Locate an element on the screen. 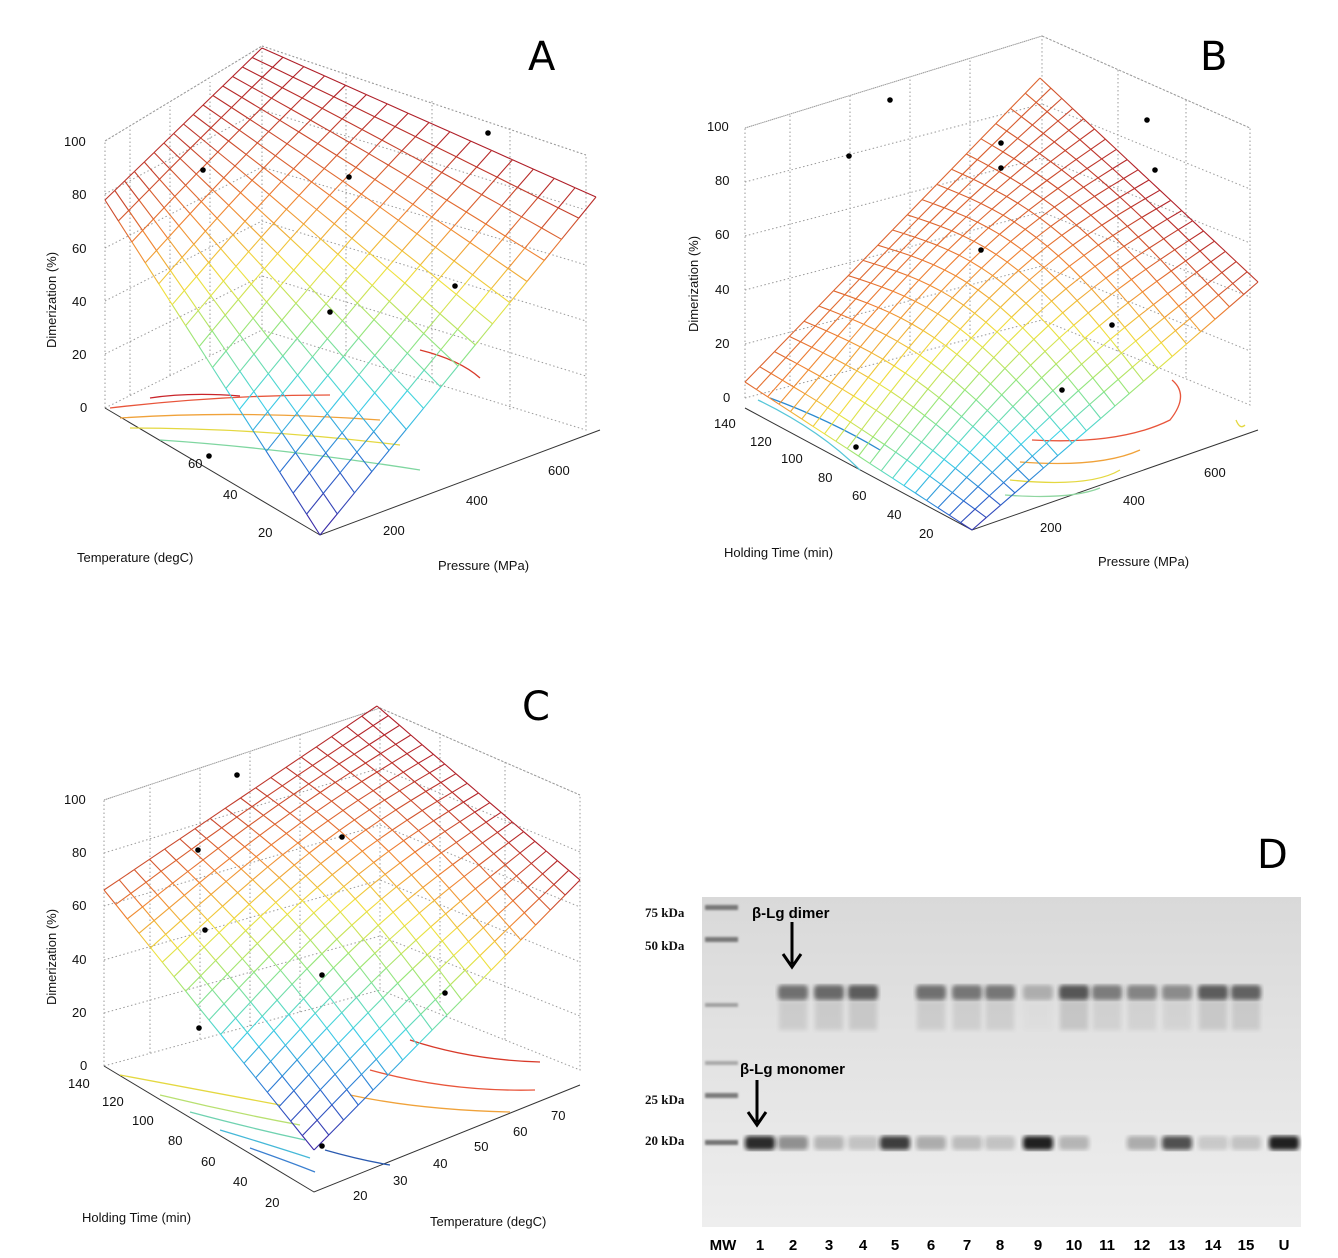  monomer-band is located at coordinates (1246, 1143).